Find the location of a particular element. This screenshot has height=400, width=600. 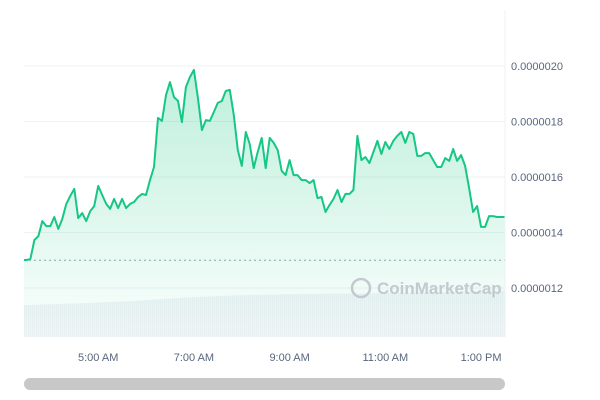

x-tick-label: 11:00 AM is located at coordinates (386, 358).